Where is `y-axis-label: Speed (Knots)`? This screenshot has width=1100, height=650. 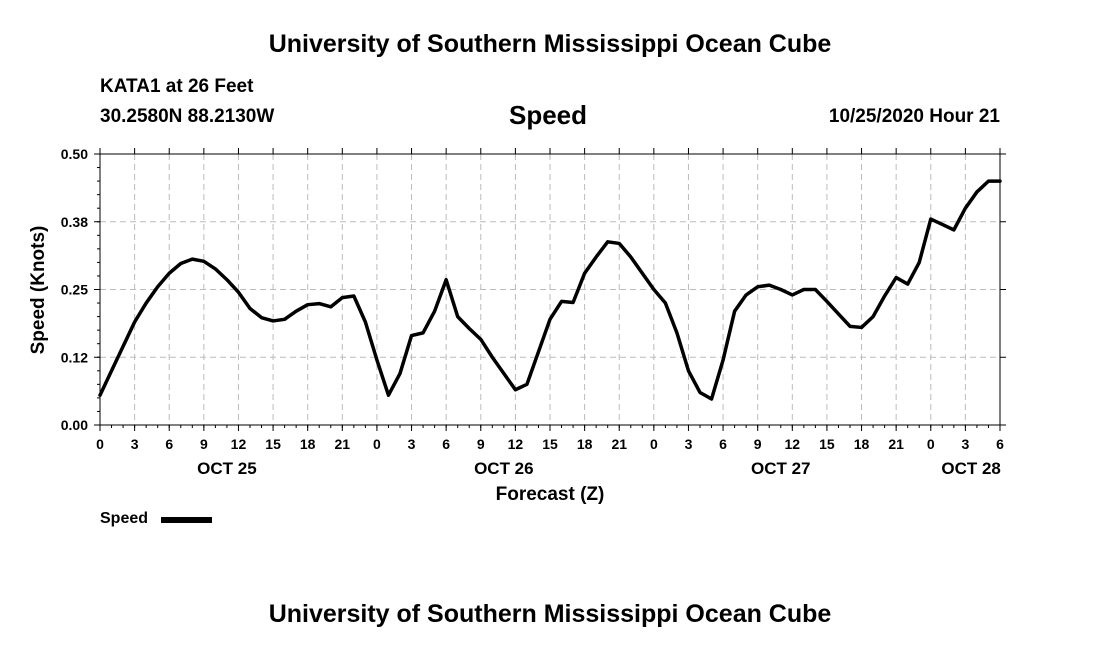 y-axis-label: Speed (Knots) is located at coordinates (38, 290).